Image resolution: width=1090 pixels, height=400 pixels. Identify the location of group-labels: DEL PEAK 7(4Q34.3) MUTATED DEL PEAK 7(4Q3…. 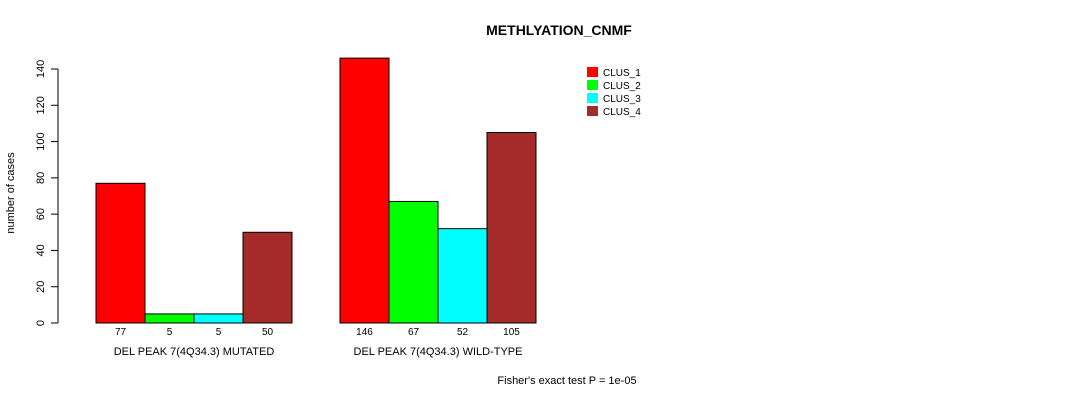
(318, 352).